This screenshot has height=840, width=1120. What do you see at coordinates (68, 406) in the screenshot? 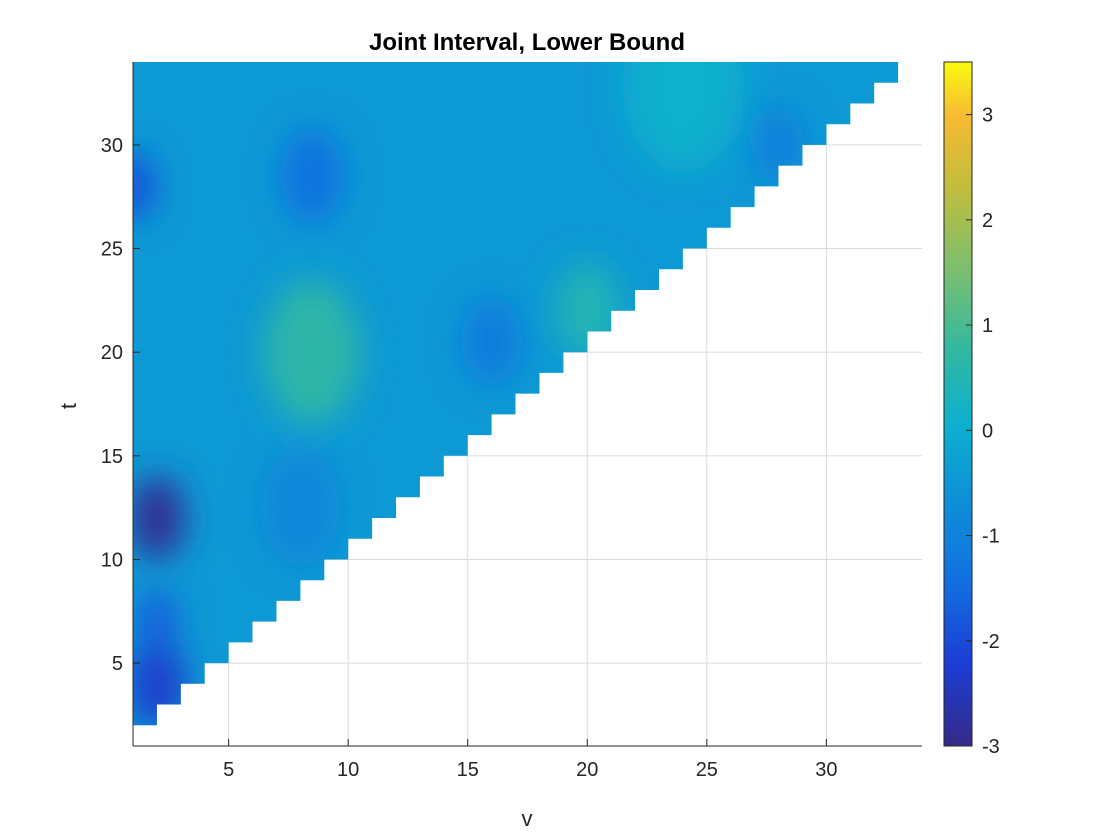
I see `y-axis-label: t` at bounding box center [68, 406].